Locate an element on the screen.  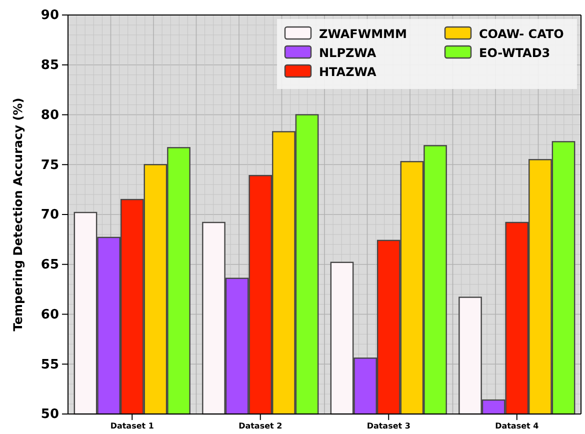
x-tick-label: Dataset 1 is located at coordinates (132, 426).